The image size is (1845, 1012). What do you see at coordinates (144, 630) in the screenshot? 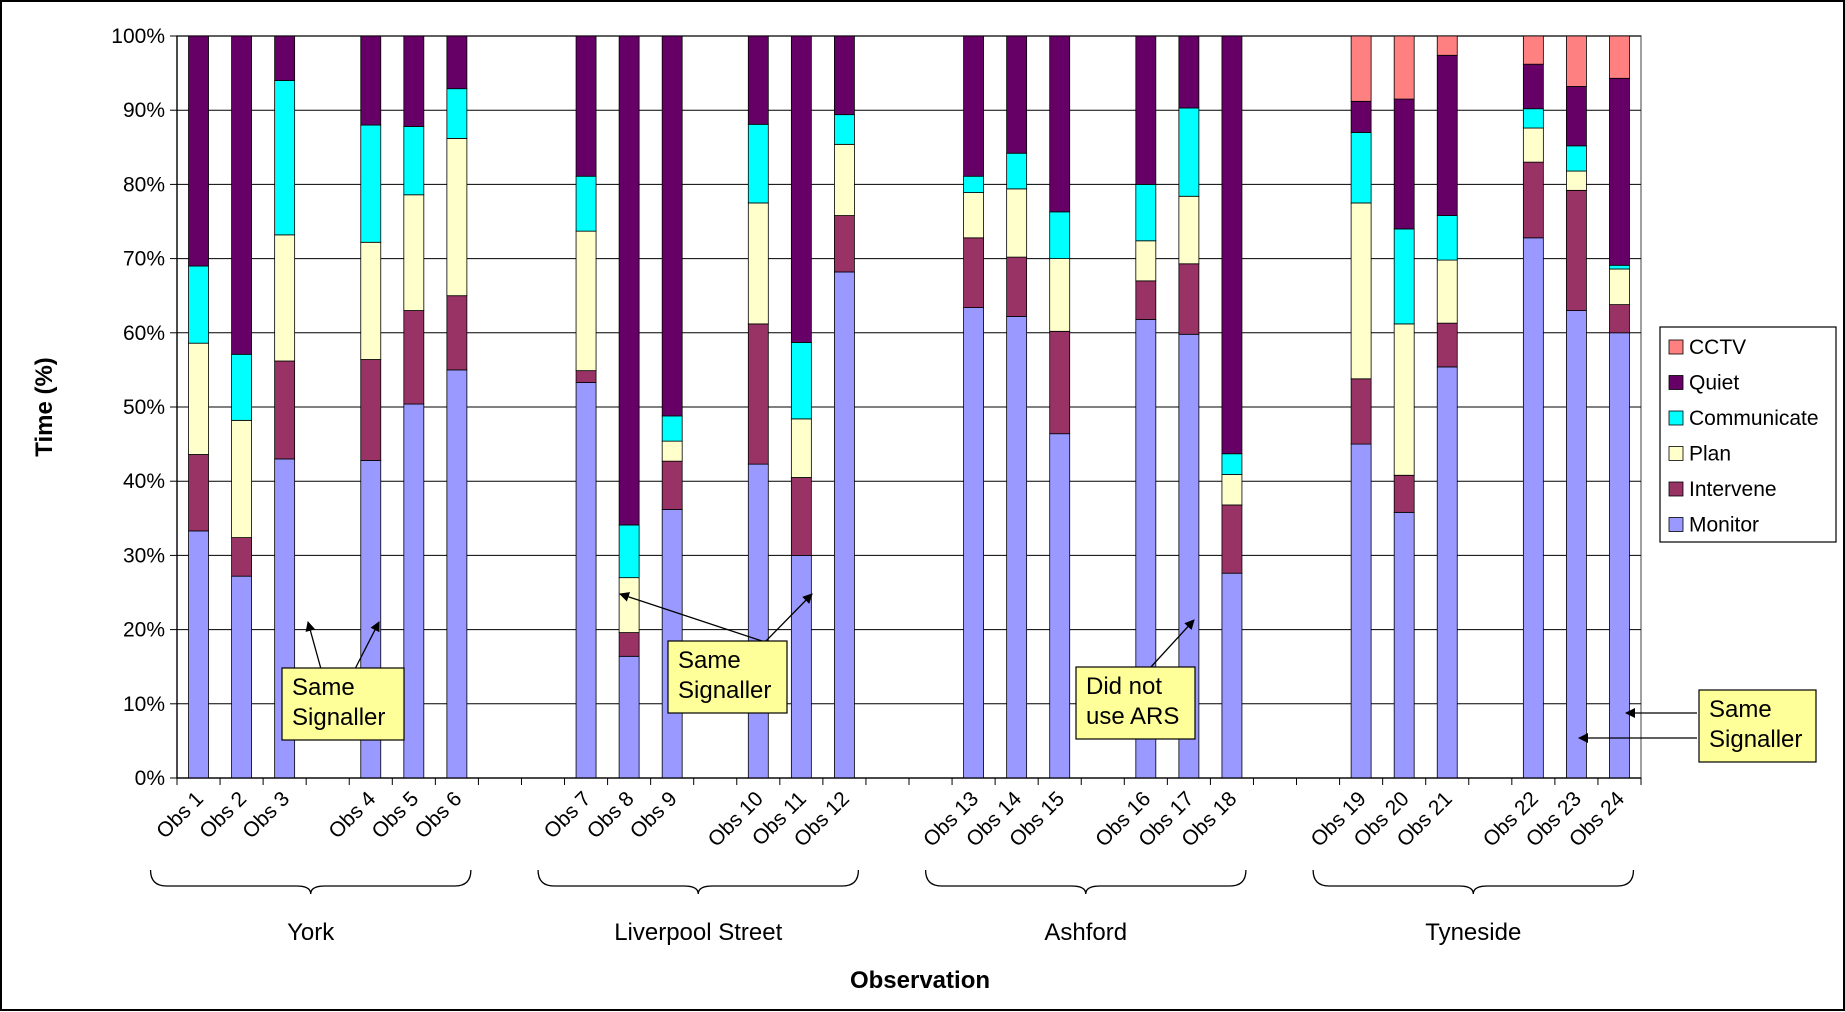
I see `y-tick-label: 20%` at bounding box center [144, 630].